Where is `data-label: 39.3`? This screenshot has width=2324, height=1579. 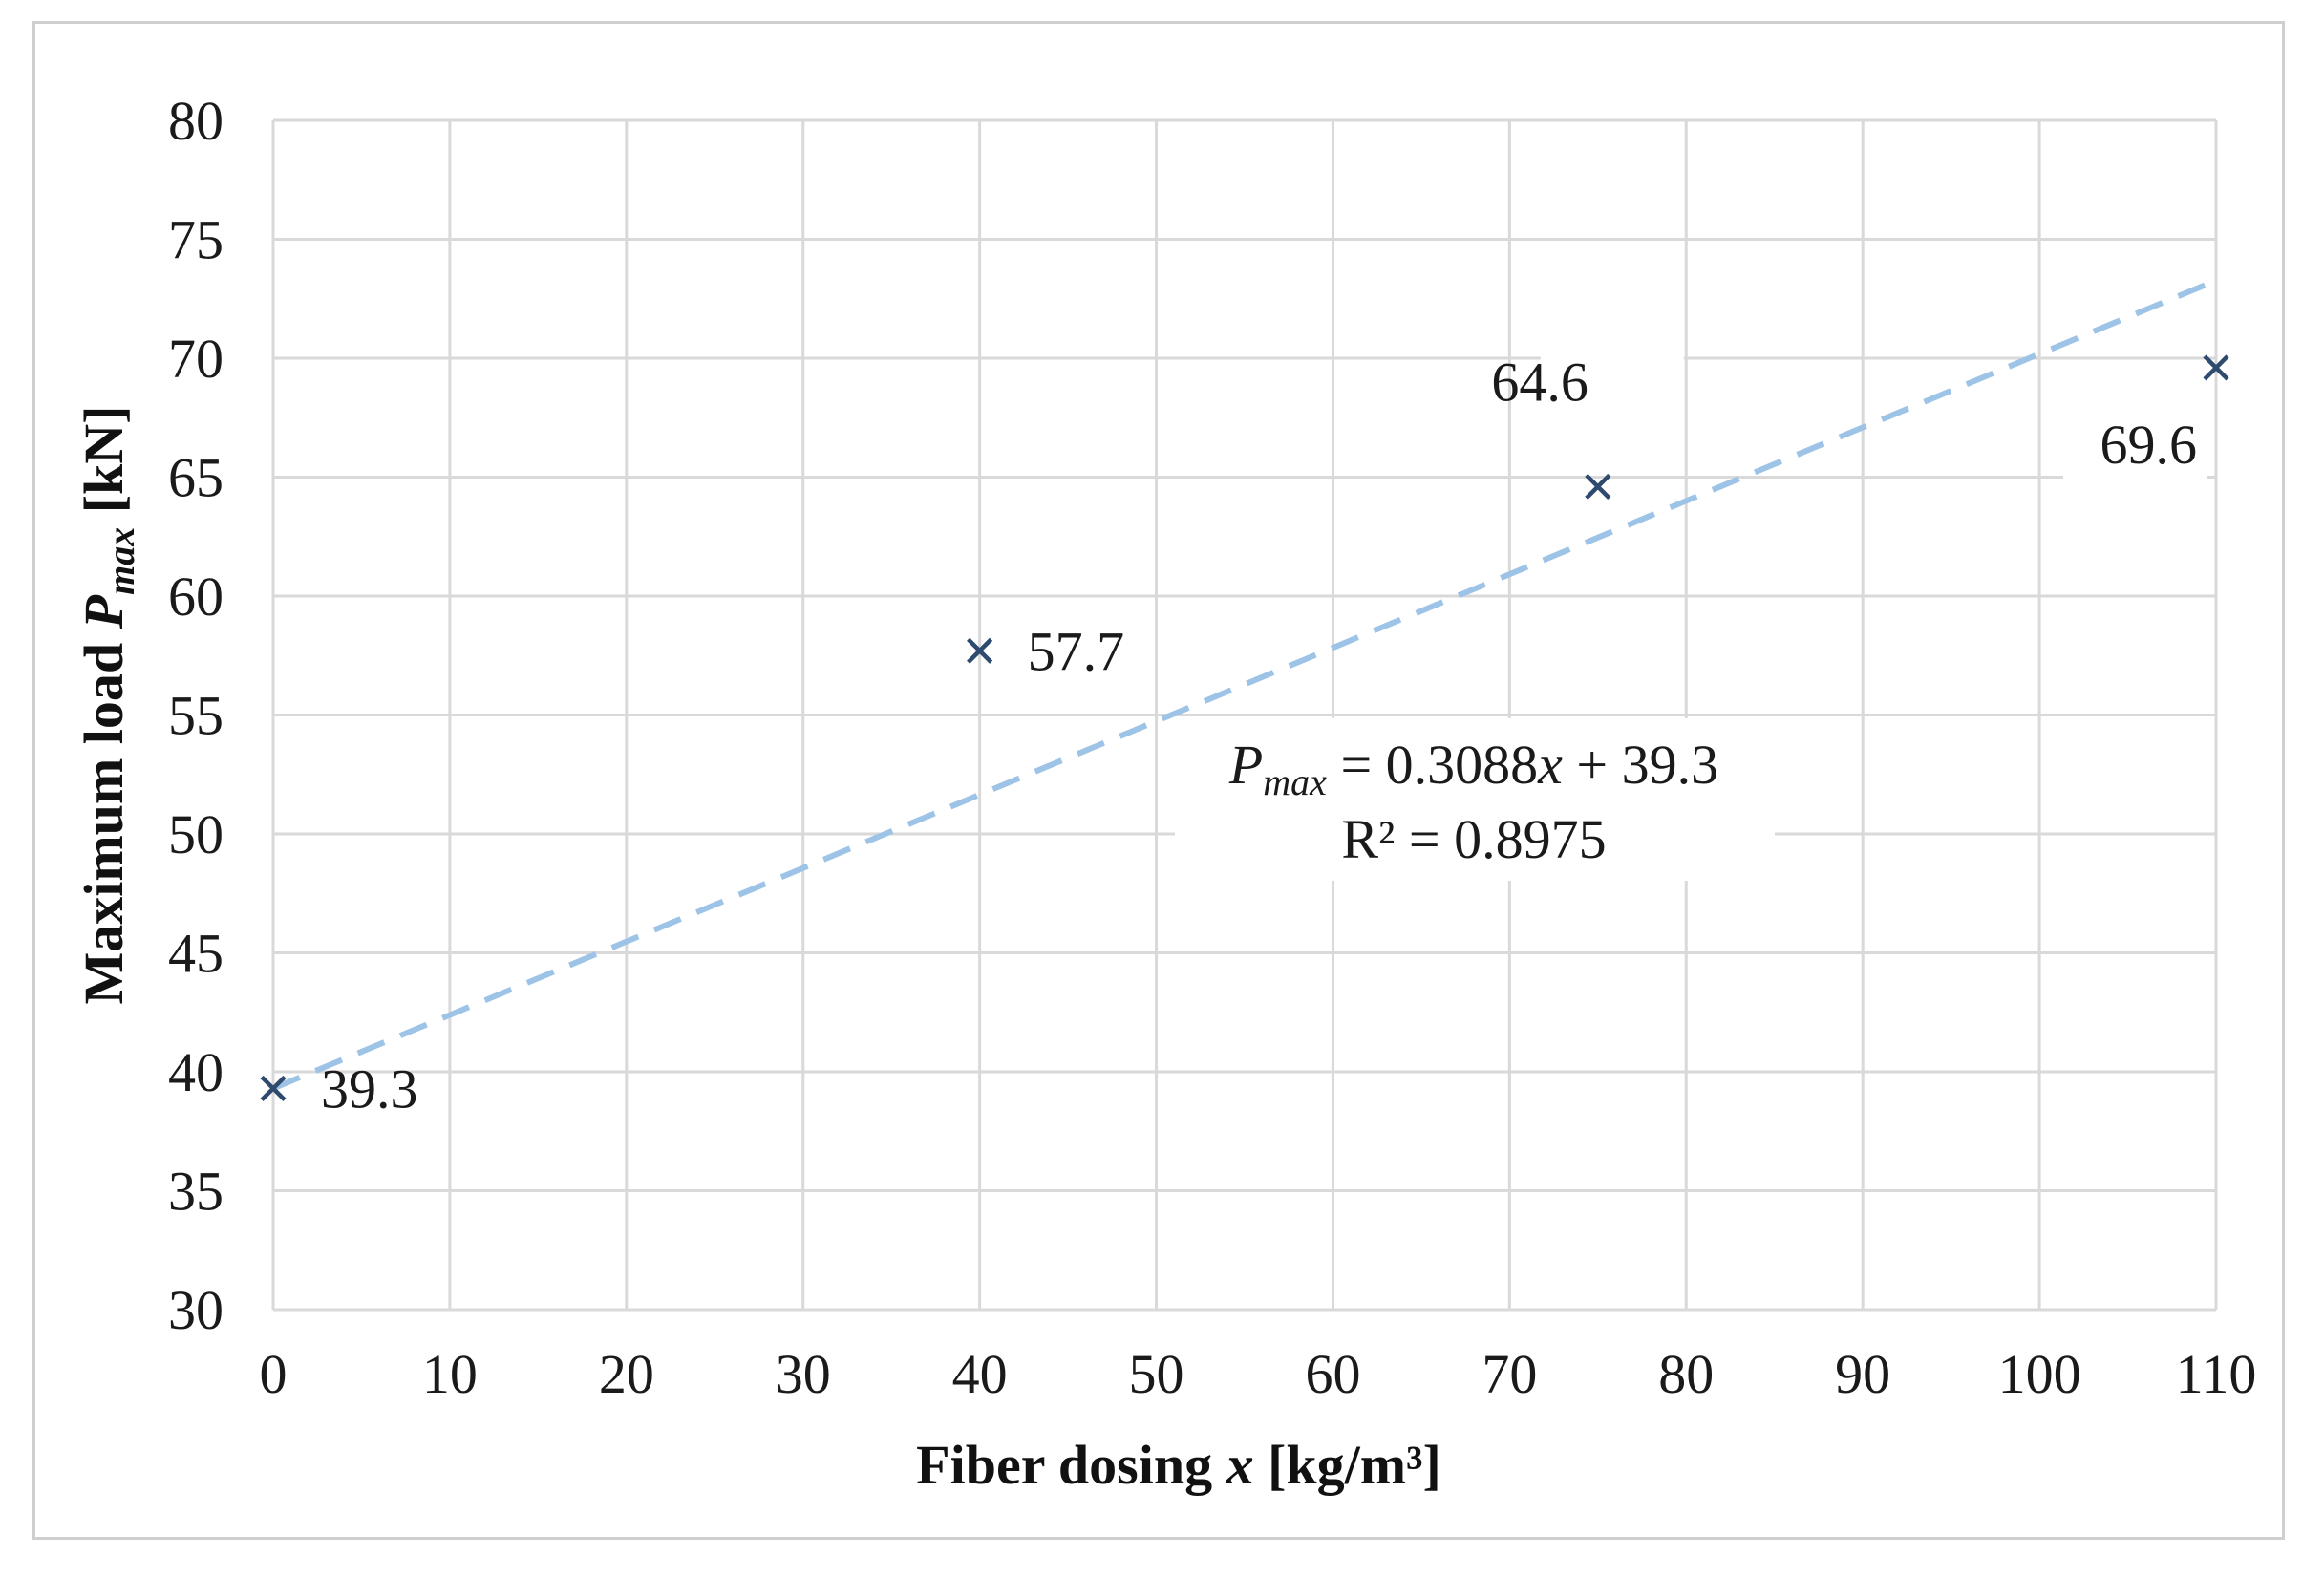 data-label: 39.3 is located at coordinates (369, 1088).